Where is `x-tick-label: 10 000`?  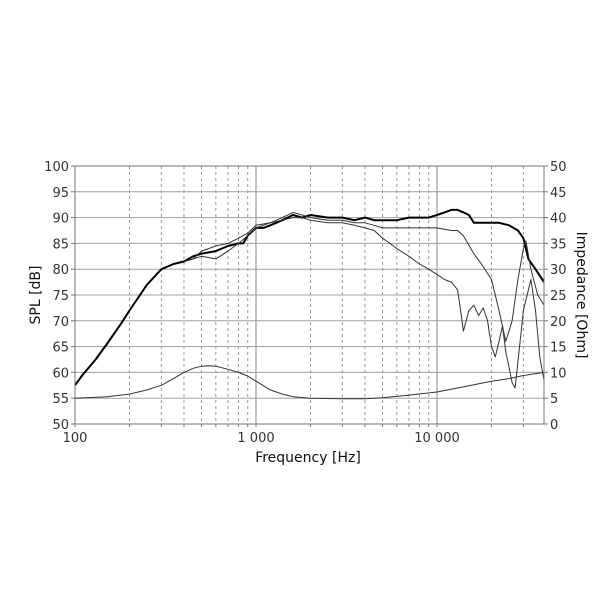
x-tick-label: 10 000 is located at coordinates (437, 438).